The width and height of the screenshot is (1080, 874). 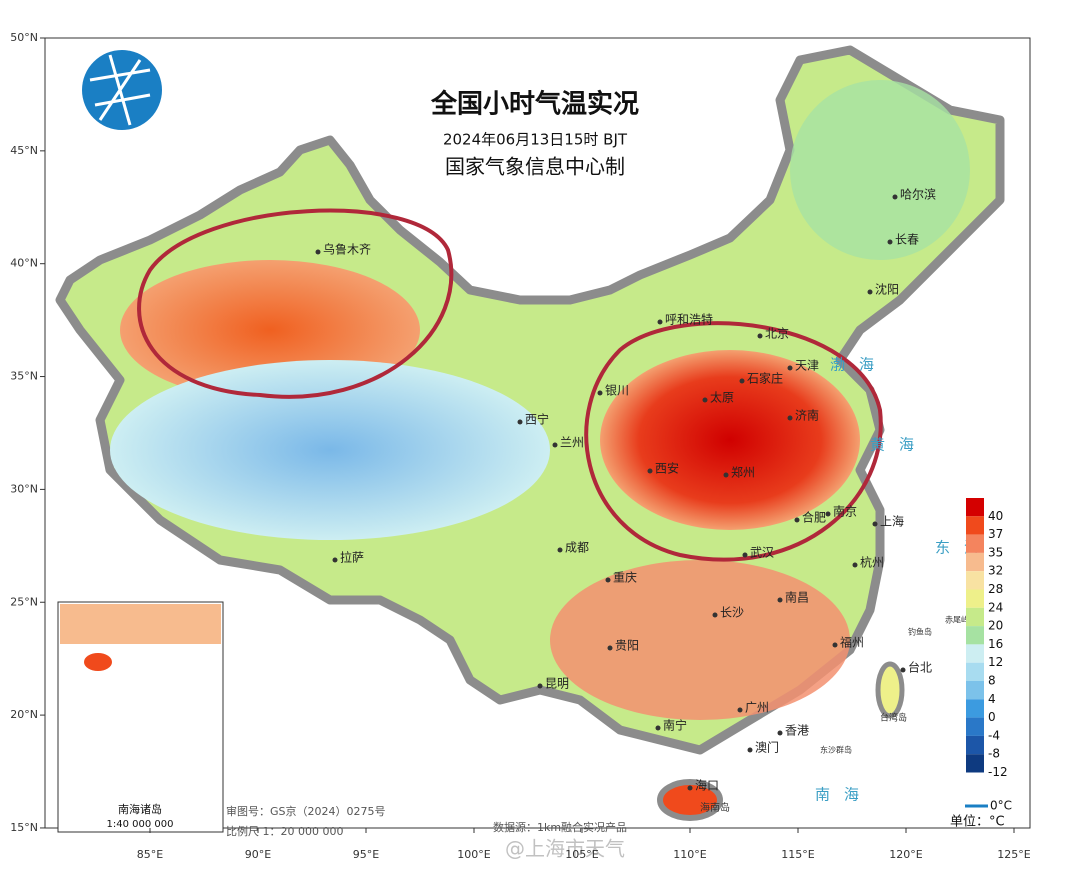 What do you see at coordinates (24, 827) in the screenshot?
I see `lat-label: 15°N` at bounding box center [24, 827].